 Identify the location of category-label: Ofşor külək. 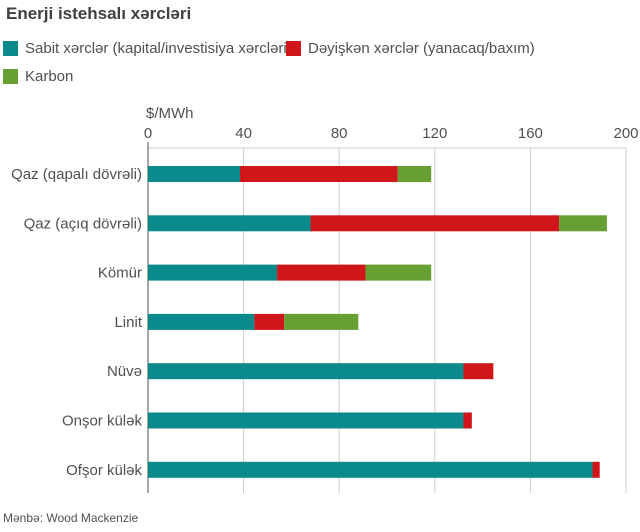
(104, 470).